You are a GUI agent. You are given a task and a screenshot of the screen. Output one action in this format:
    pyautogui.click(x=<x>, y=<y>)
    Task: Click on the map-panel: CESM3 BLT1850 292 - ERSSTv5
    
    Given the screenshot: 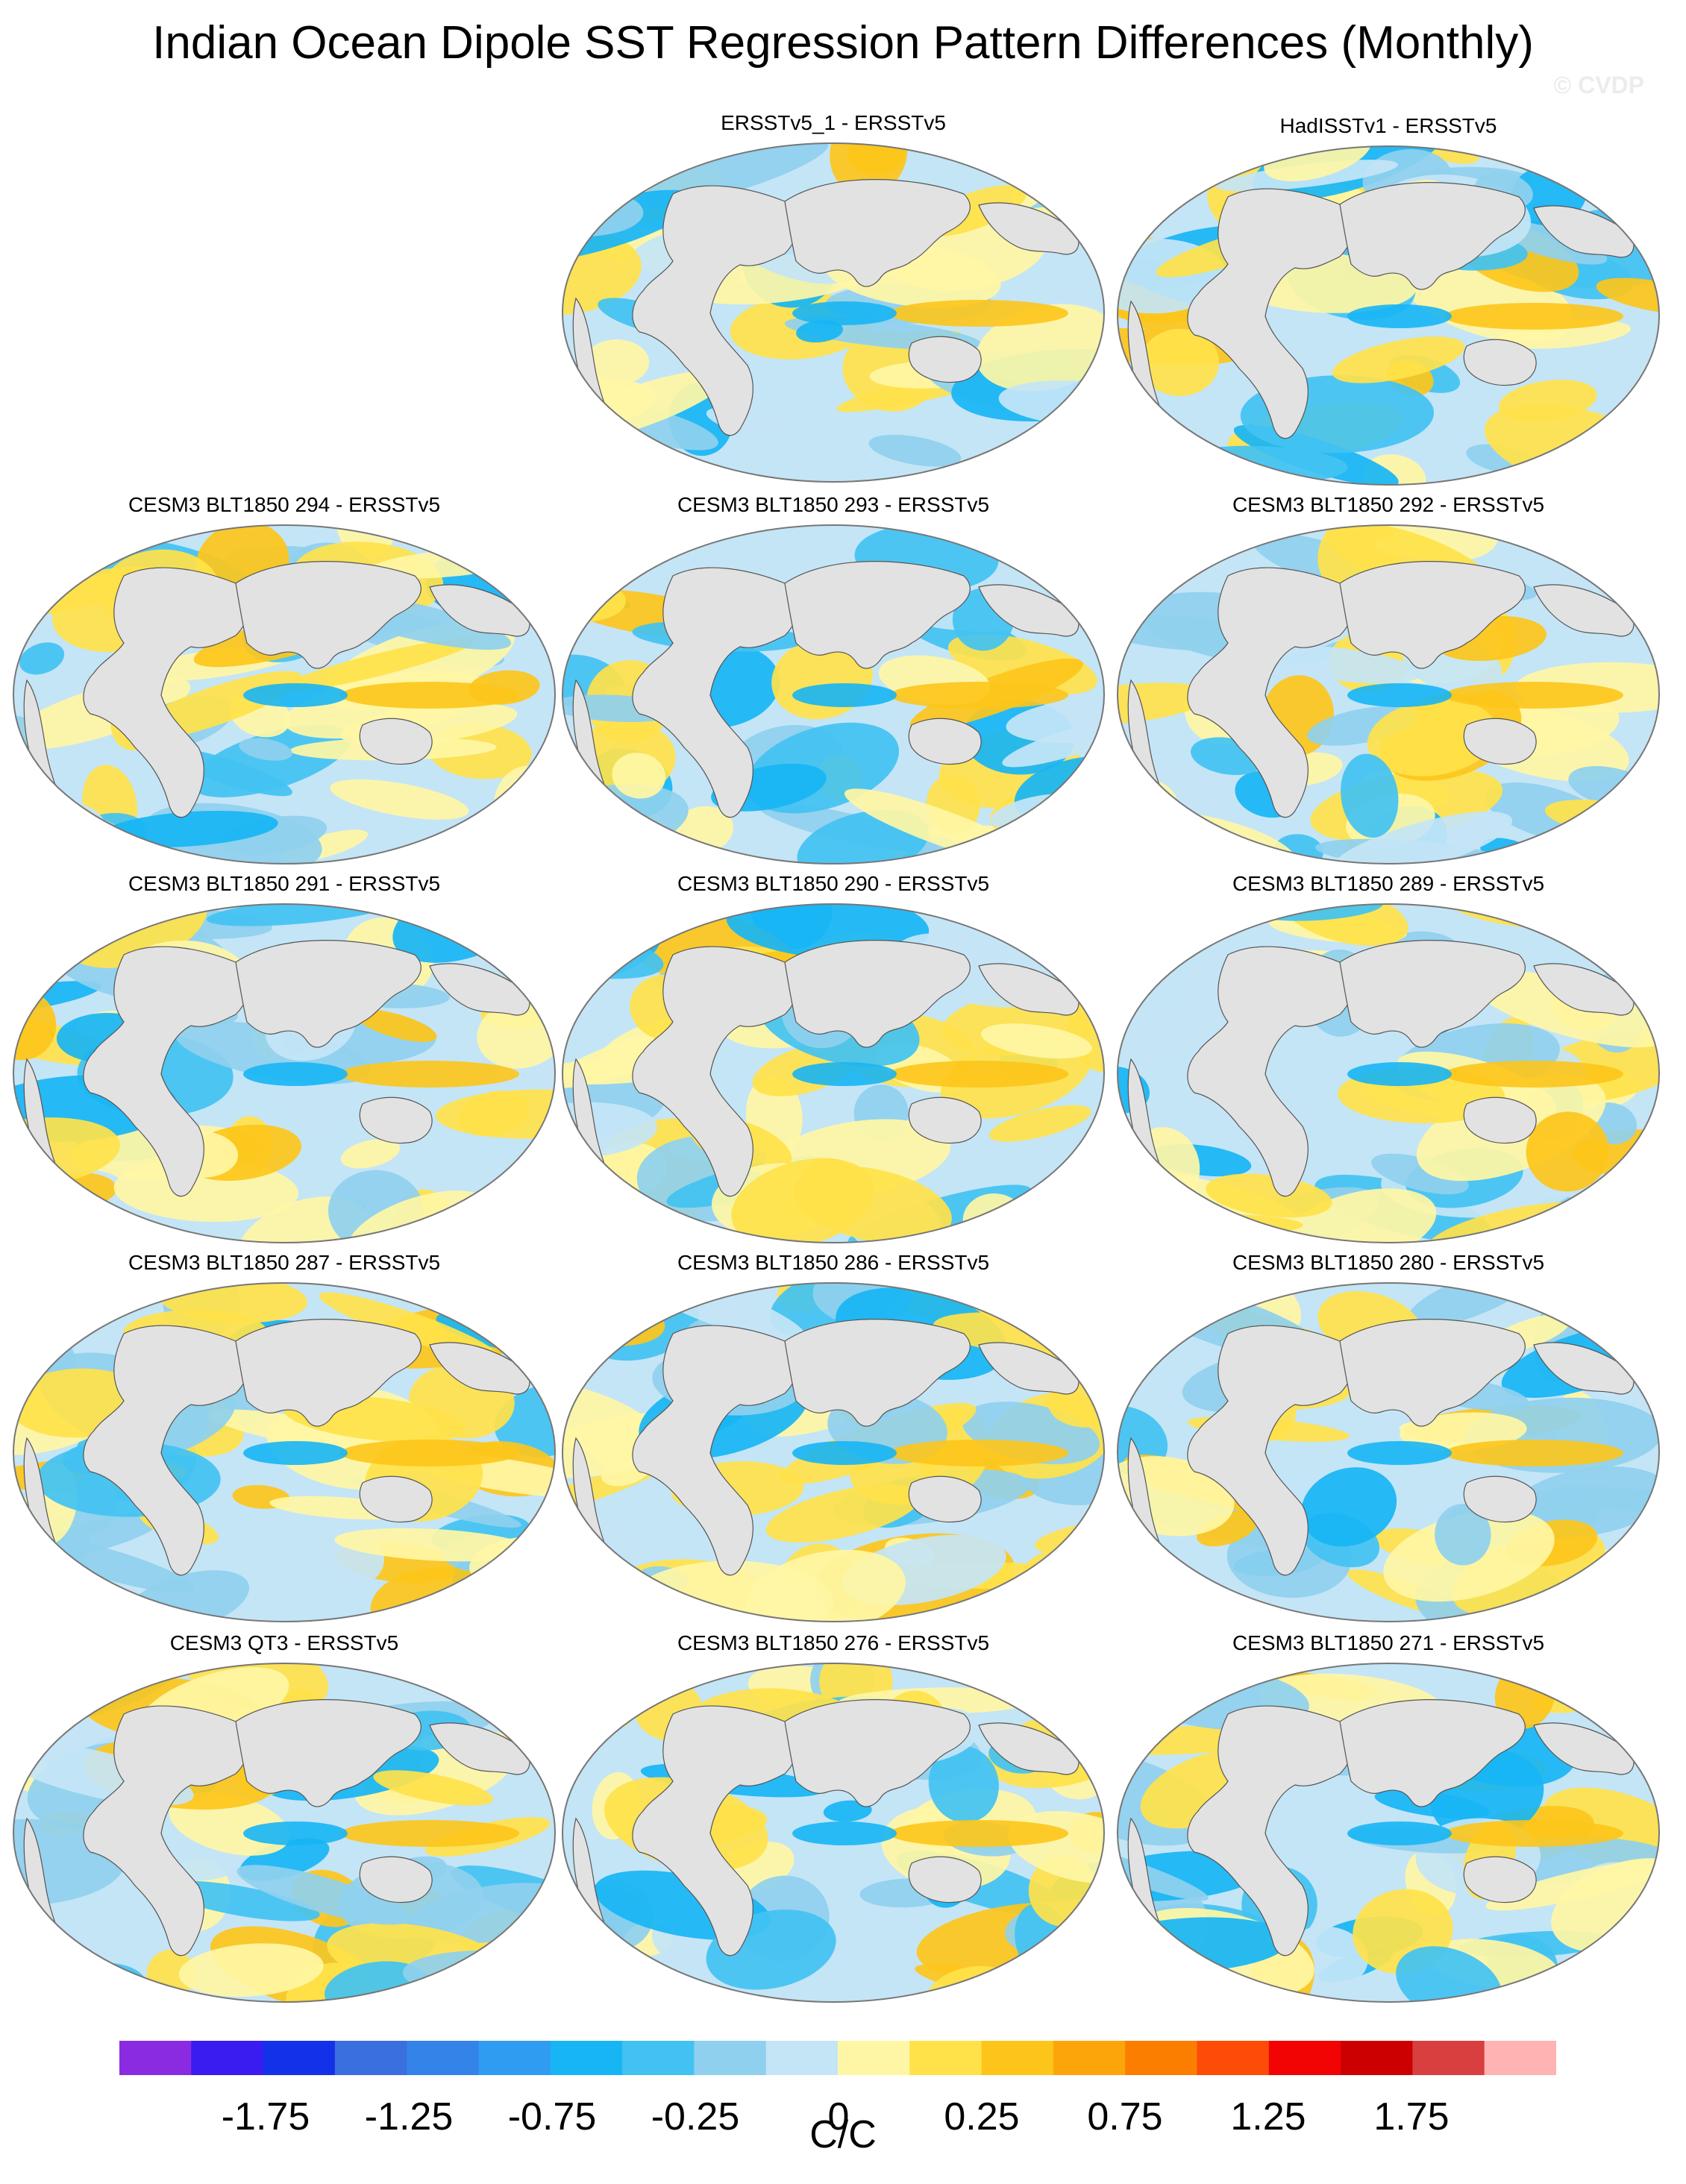 What is the action you would take?
    pyautogui.click(x=1388, y=678)
    